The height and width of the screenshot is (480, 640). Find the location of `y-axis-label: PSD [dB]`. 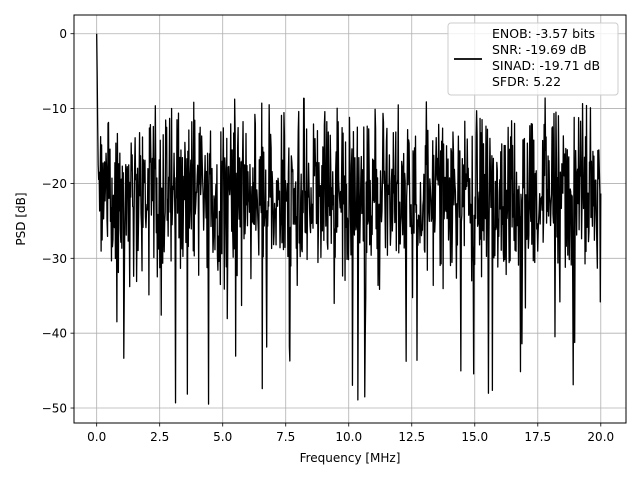

y-axis-label: PSD [dB] is located at coordinates (21, 218).